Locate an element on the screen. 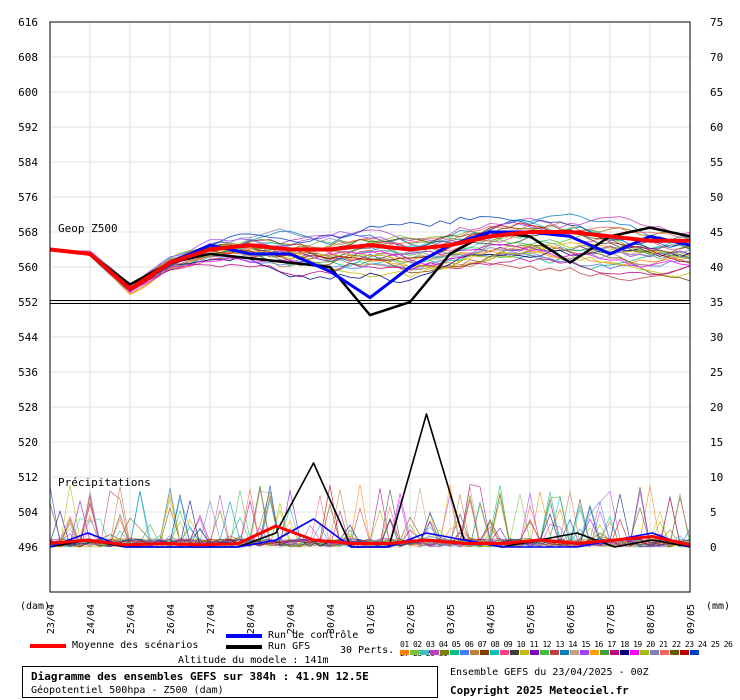 The image size is (740, 700). left-axis-unit: (dam) is located at coordinates (35, 606).